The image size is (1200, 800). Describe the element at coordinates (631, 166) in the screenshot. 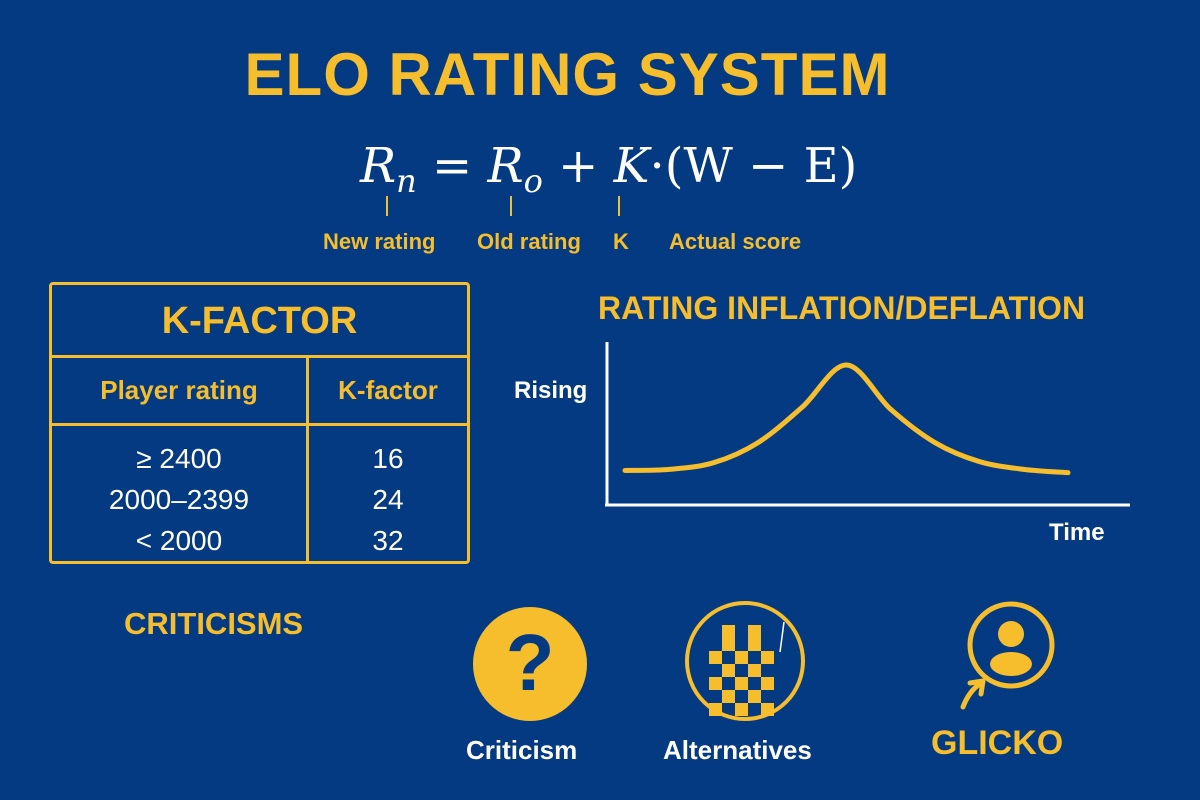

I see `formula-k: K` at that location.